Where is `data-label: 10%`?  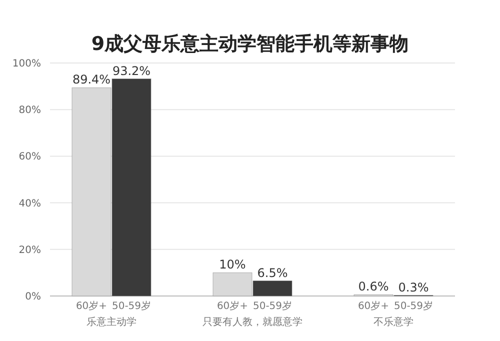
data-label: 10% is located at coordinates (232, 265).